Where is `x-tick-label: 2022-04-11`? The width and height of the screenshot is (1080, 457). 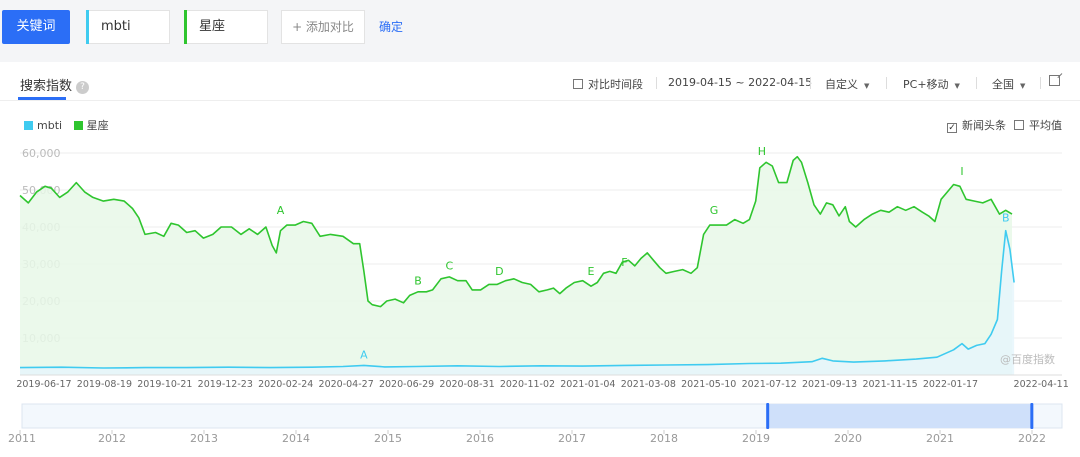
x-tick-label: 2022-04-11 is located at coordinates (1041, 384).